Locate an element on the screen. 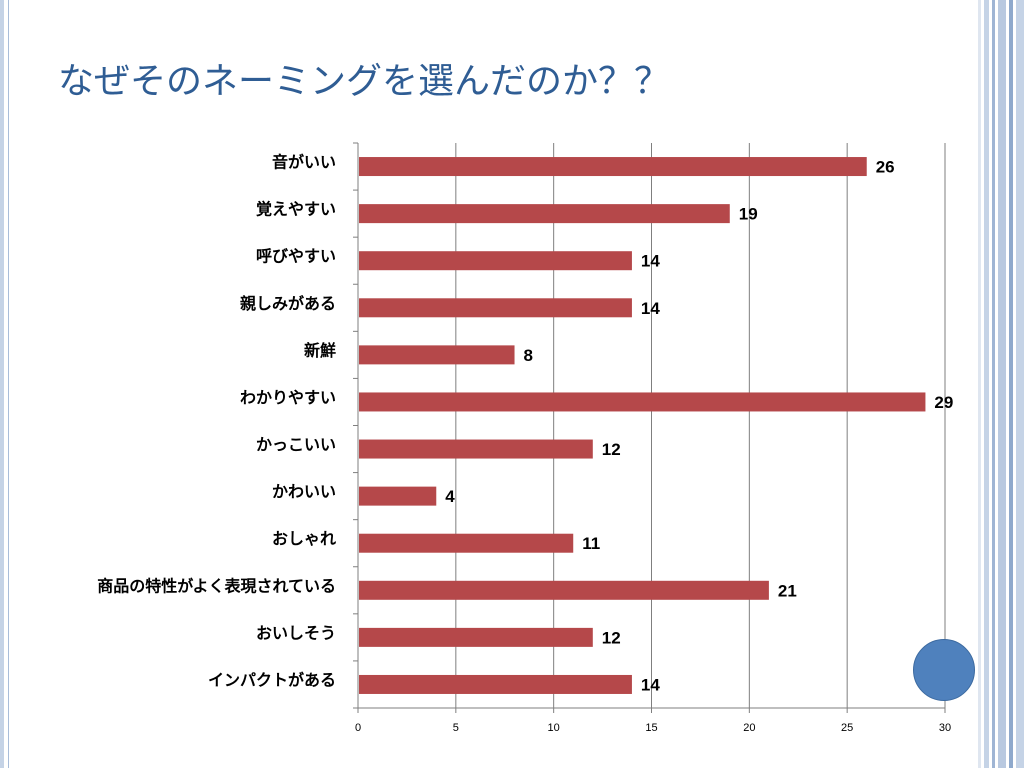 Image resolution: width=1024 pixels, height=768 pixels. category-label: かわいい is located at coordinates (304, 491).